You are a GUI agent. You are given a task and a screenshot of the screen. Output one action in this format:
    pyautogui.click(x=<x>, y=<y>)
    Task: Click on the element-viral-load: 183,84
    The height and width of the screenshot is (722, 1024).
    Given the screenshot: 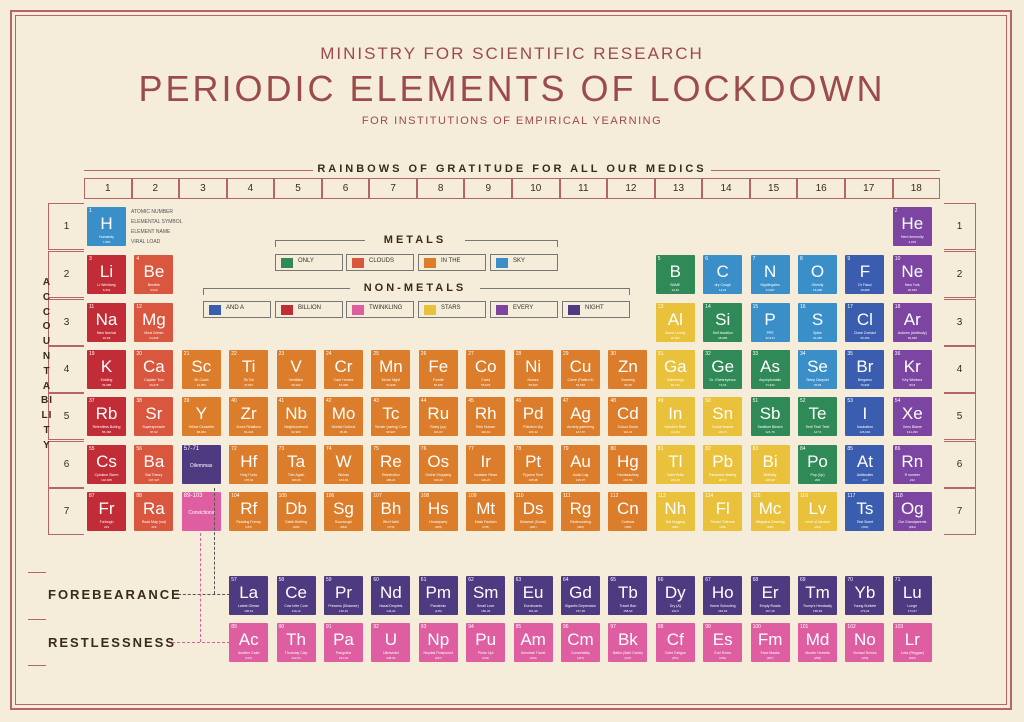 What is the action you would take?
    pyautogui.click(x=343, y=480)
    